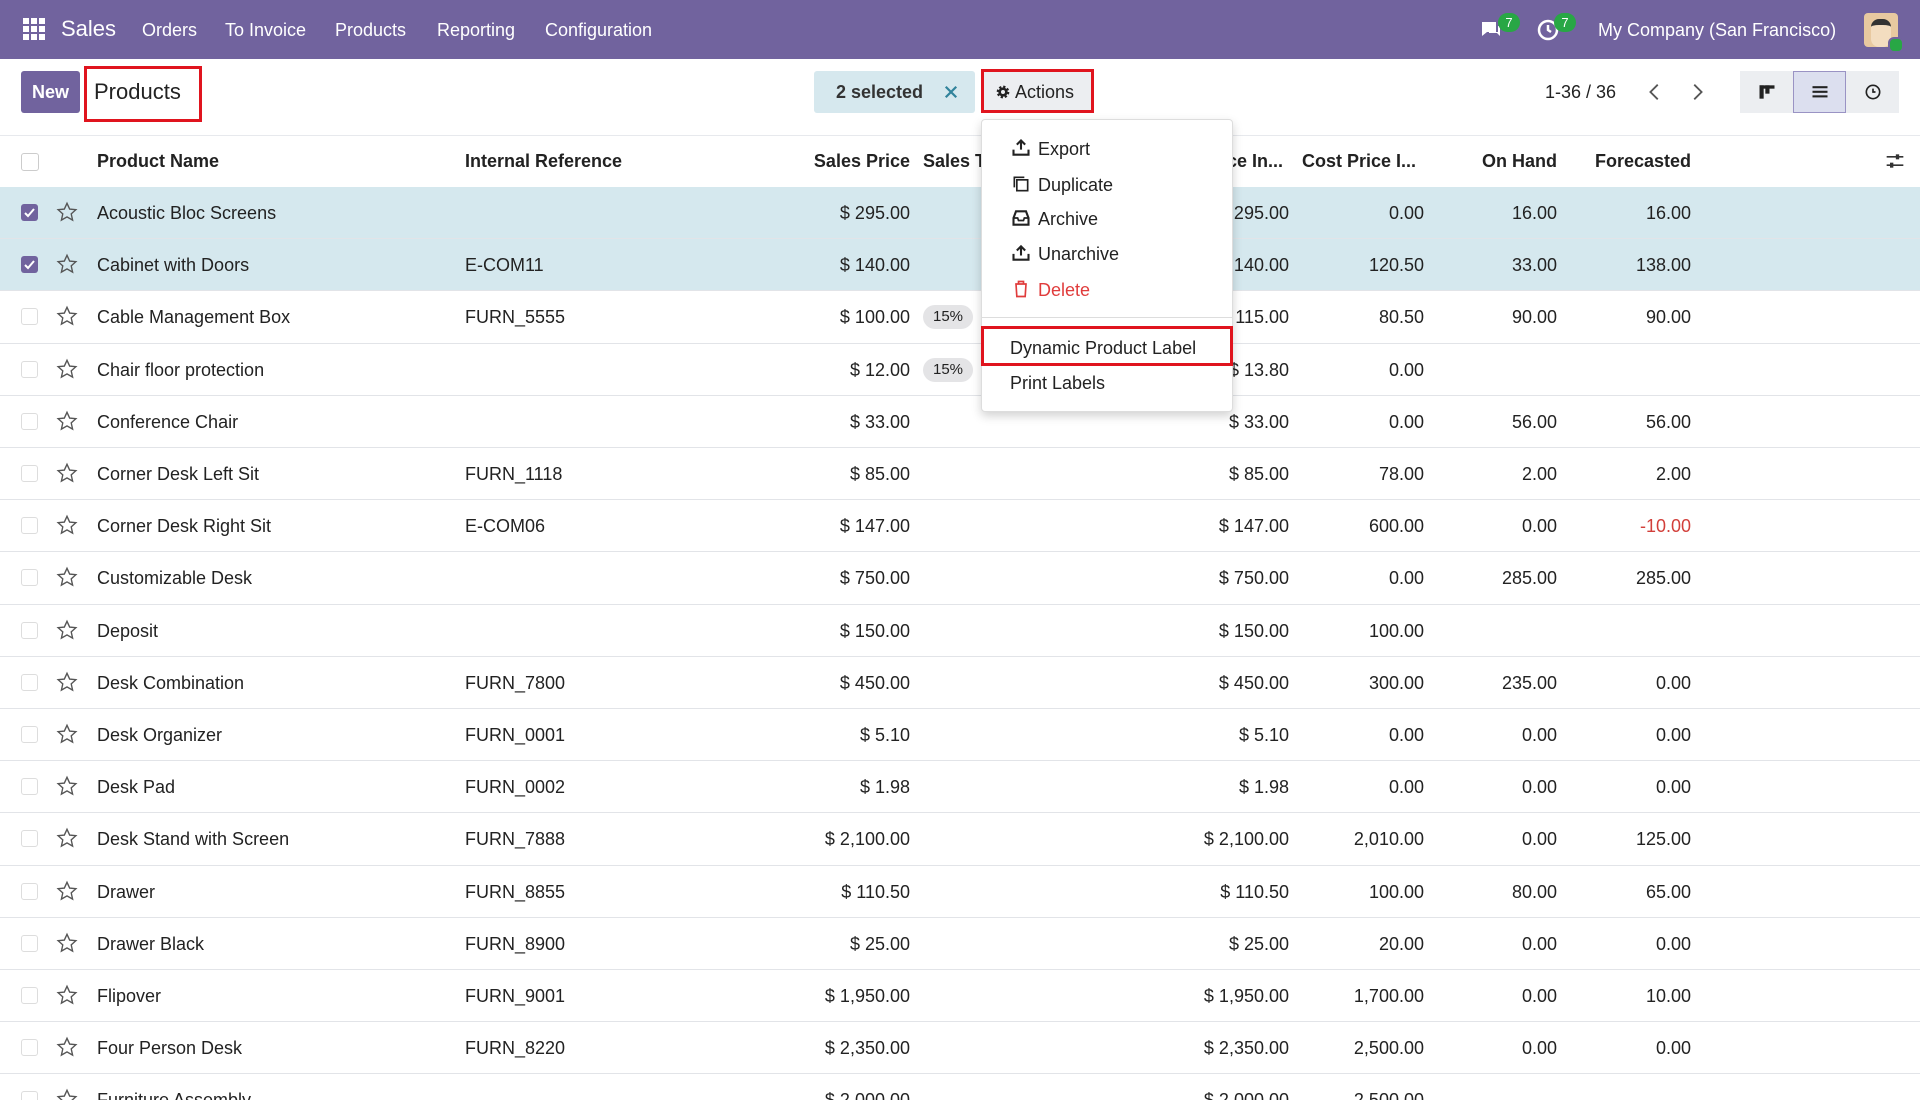 The height and width of the screenshot is (1100, 1920). Describe the element at coordinates (1107, 383) in the screenshot. I see `menu-action: Print Labels` at that location.